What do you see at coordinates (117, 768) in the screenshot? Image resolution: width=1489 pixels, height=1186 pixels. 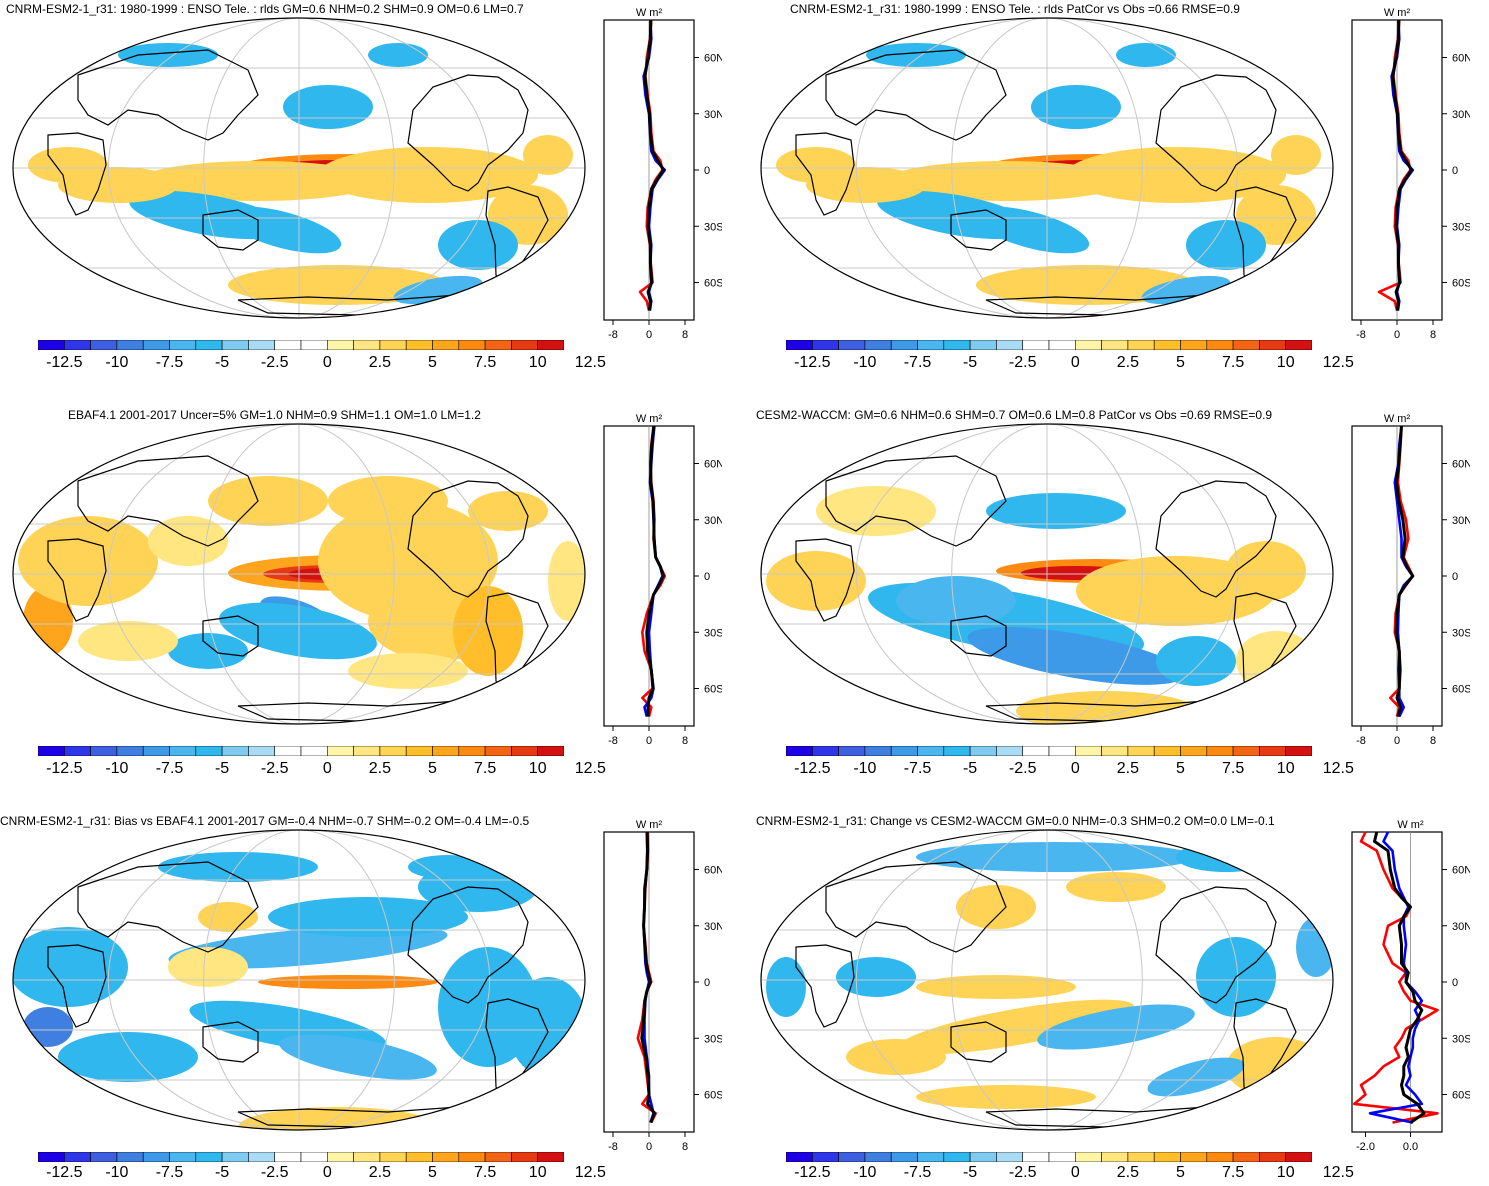 I see `colorbar-label: -10` at bounding box center [117, 768].